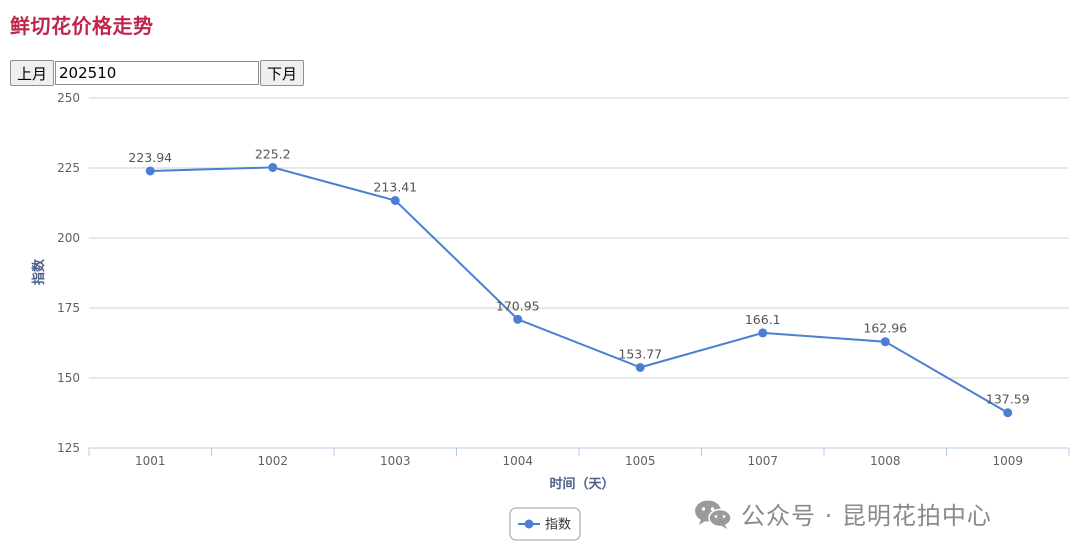  I want to click on data-label: 170.95, so click(518, 305).